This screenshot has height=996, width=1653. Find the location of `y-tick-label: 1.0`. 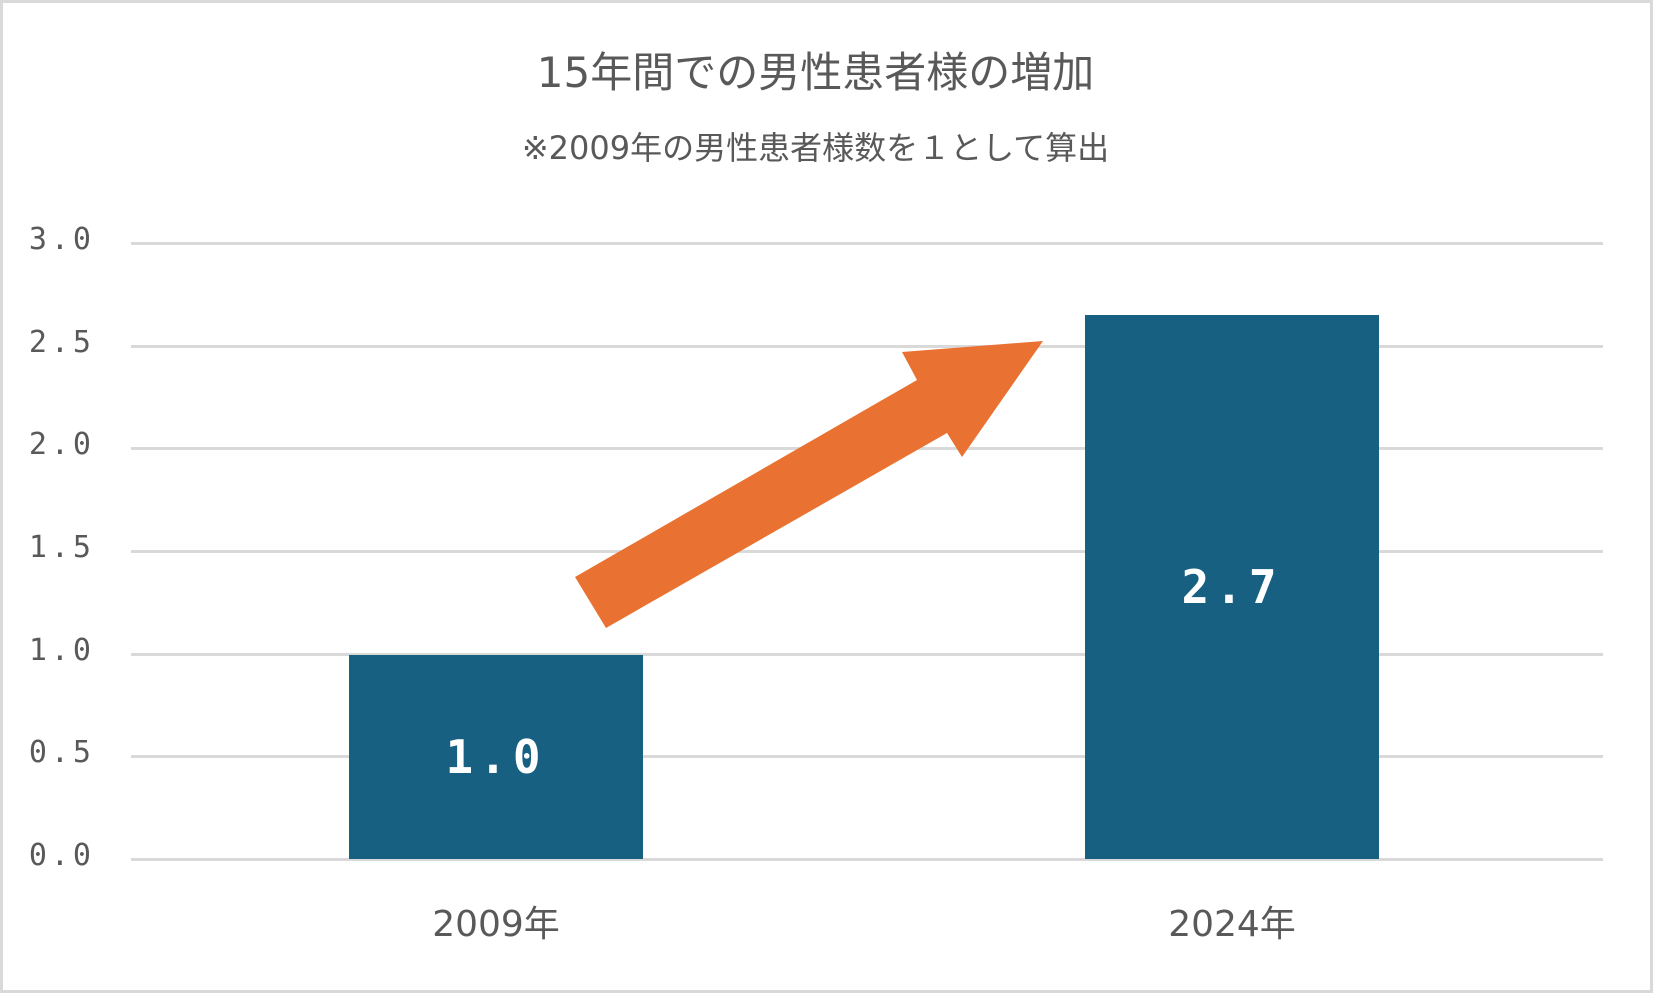

y-tick-label: 1.0 is located at coordinates (61, 650).